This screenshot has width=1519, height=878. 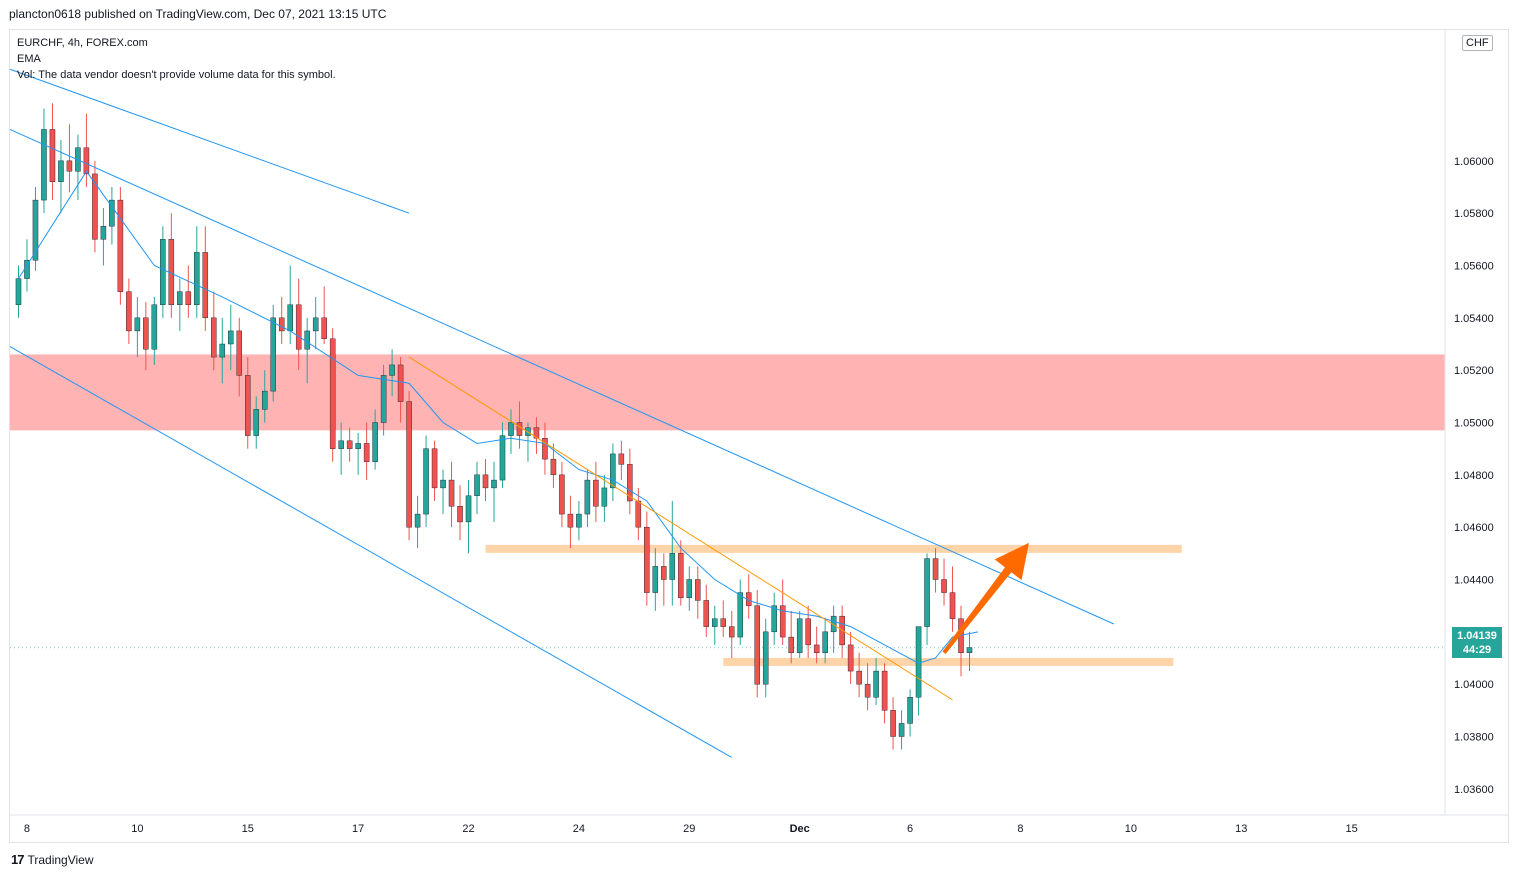 What do you see at coordinates (137, 829) in the screenshot?
I see `time-tick-label: 10` at bounding box center [137, 829].